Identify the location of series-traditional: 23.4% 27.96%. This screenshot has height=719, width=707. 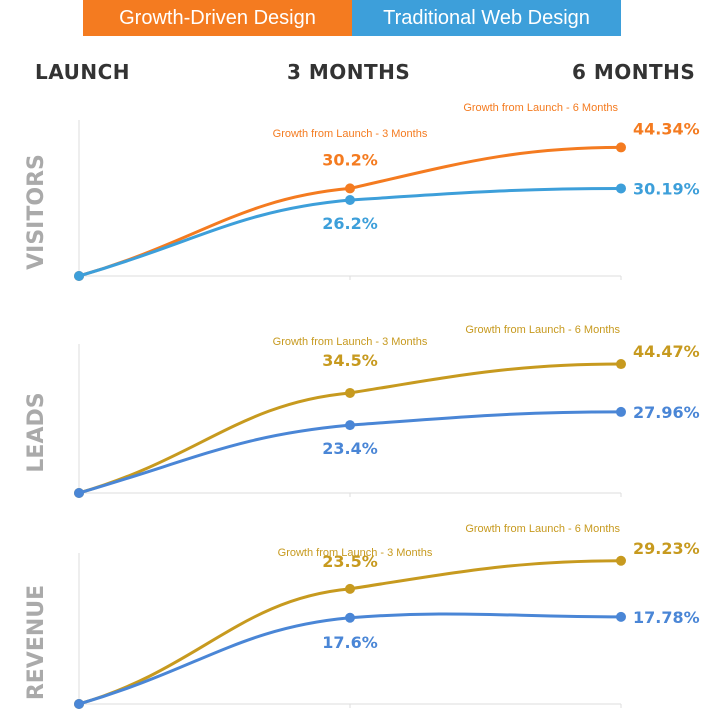
(387, 450).